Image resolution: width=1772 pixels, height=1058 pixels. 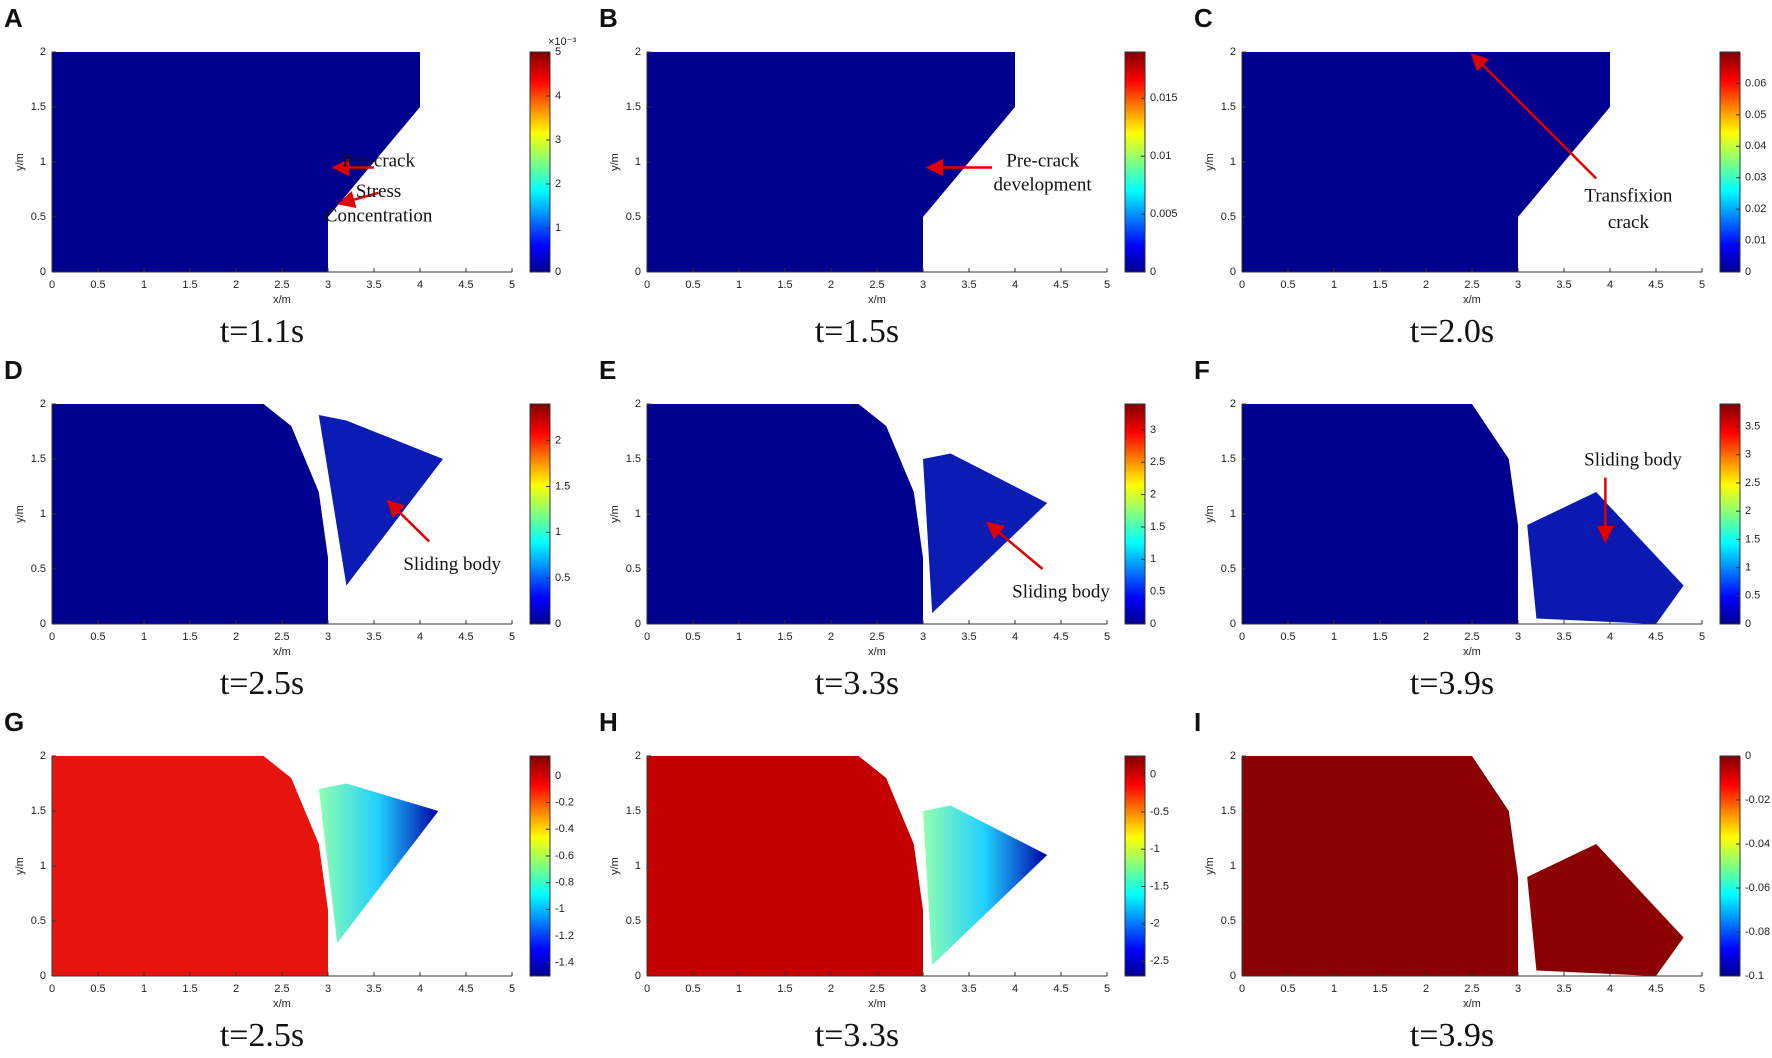 I want to click on x-axis-label: x/m, so click(x=282, y=1004).